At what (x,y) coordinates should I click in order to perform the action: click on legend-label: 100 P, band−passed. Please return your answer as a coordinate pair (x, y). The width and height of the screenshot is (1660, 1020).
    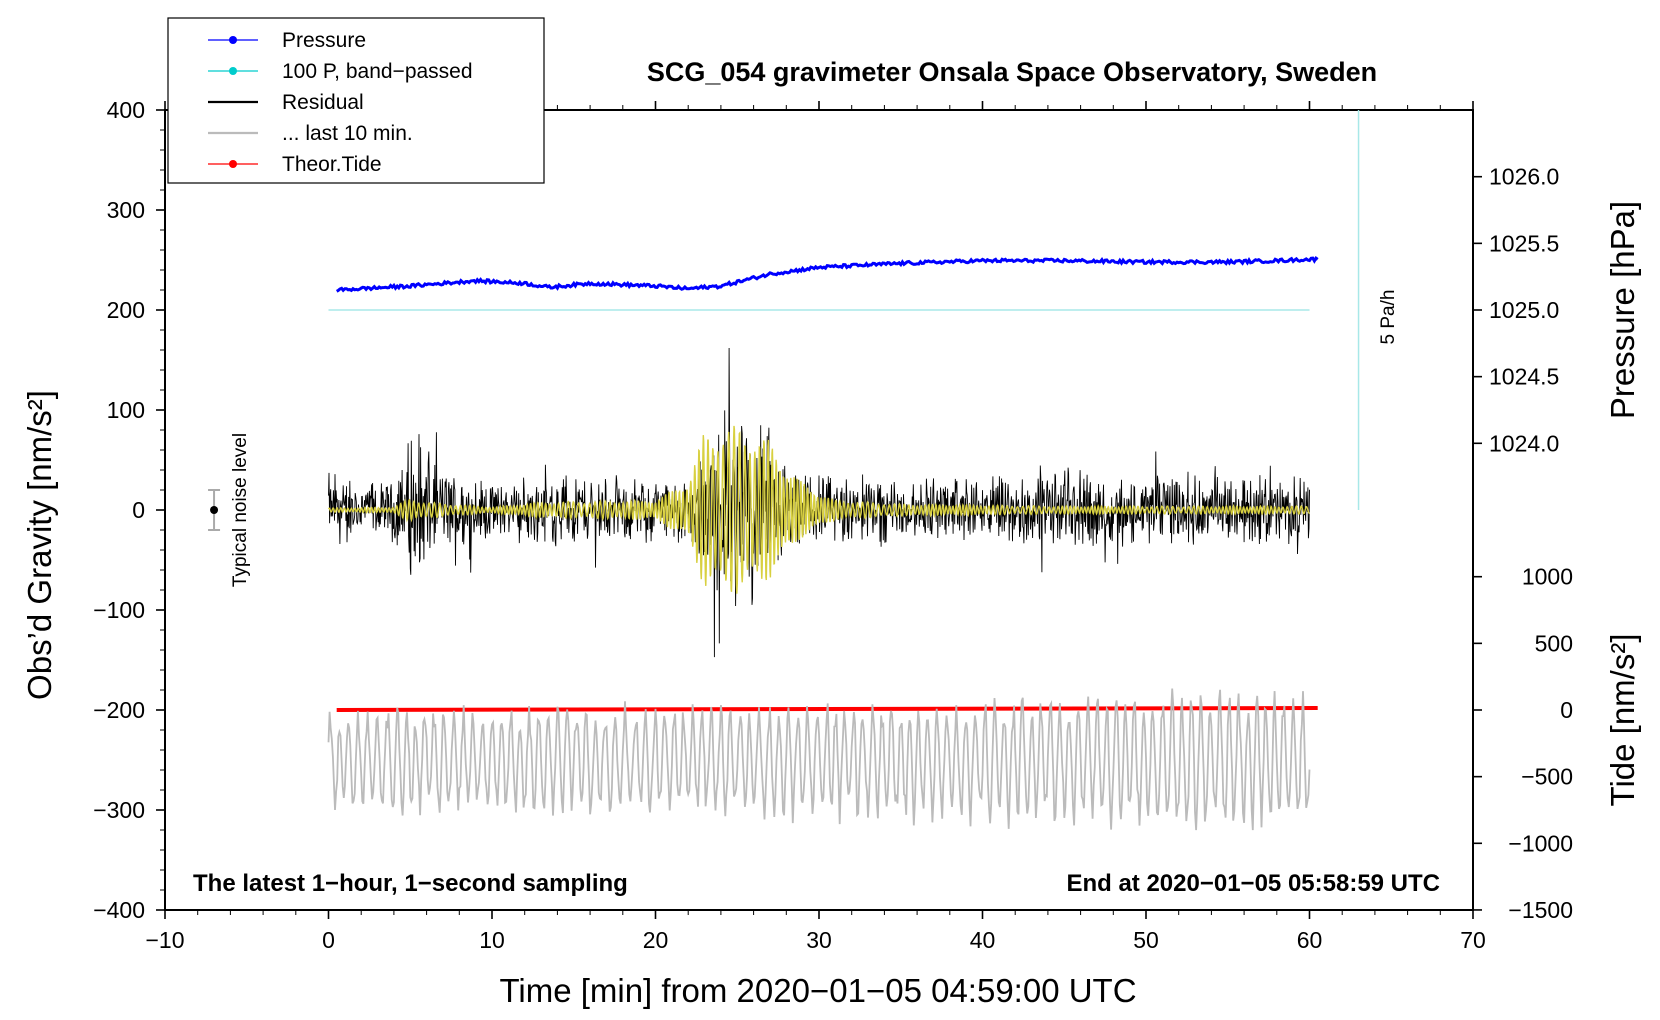
    Looking at the image, I should click on (377, 71).